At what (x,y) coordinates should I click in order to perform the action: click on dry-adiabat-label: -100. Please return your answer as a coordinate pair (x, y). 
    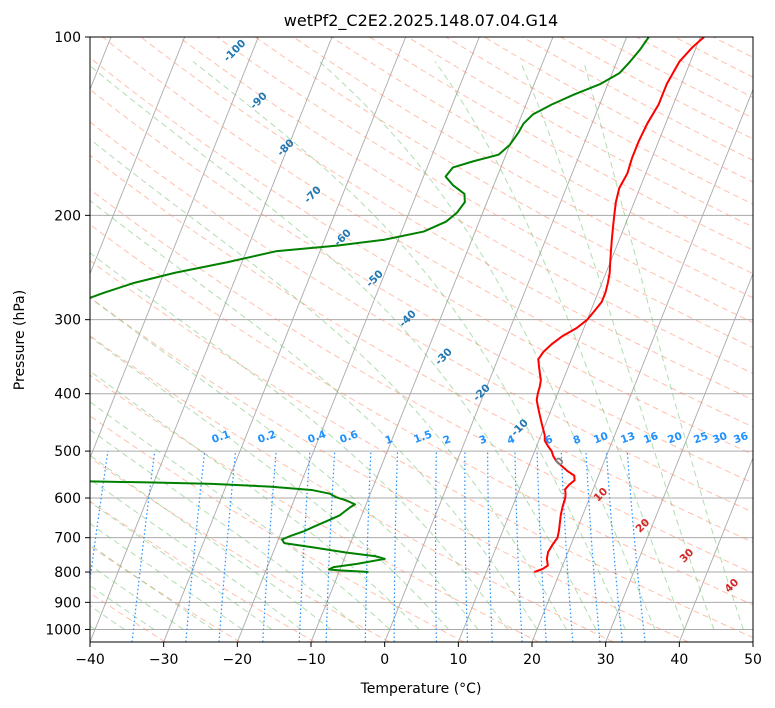
    Looking at the image, I should click on (234, 50).